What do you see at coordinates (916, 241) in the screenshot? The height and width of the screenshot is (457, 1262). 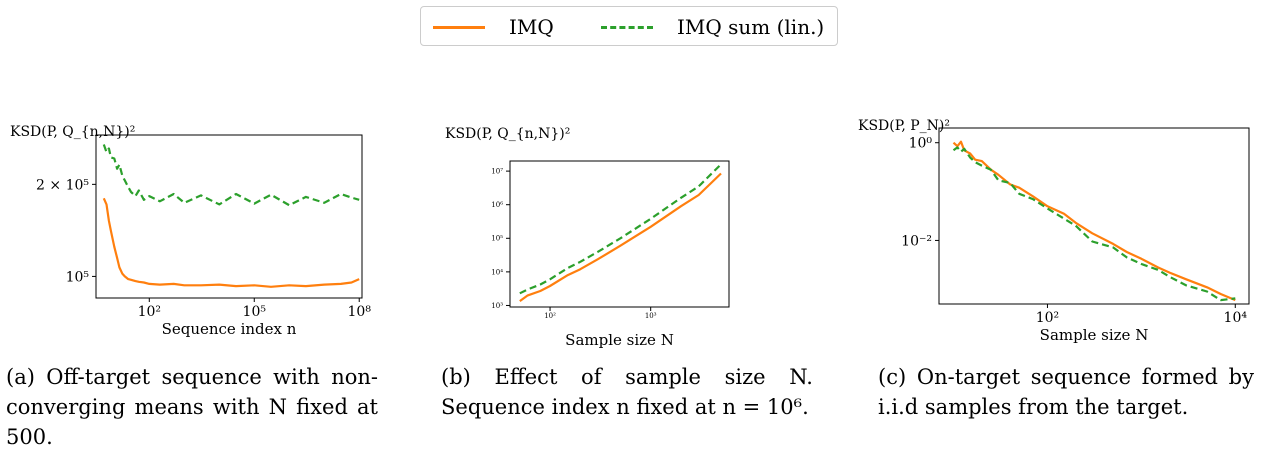 I see `chart-c-ytick-label-0: 10⁻²` at bounding box center [916, 241].